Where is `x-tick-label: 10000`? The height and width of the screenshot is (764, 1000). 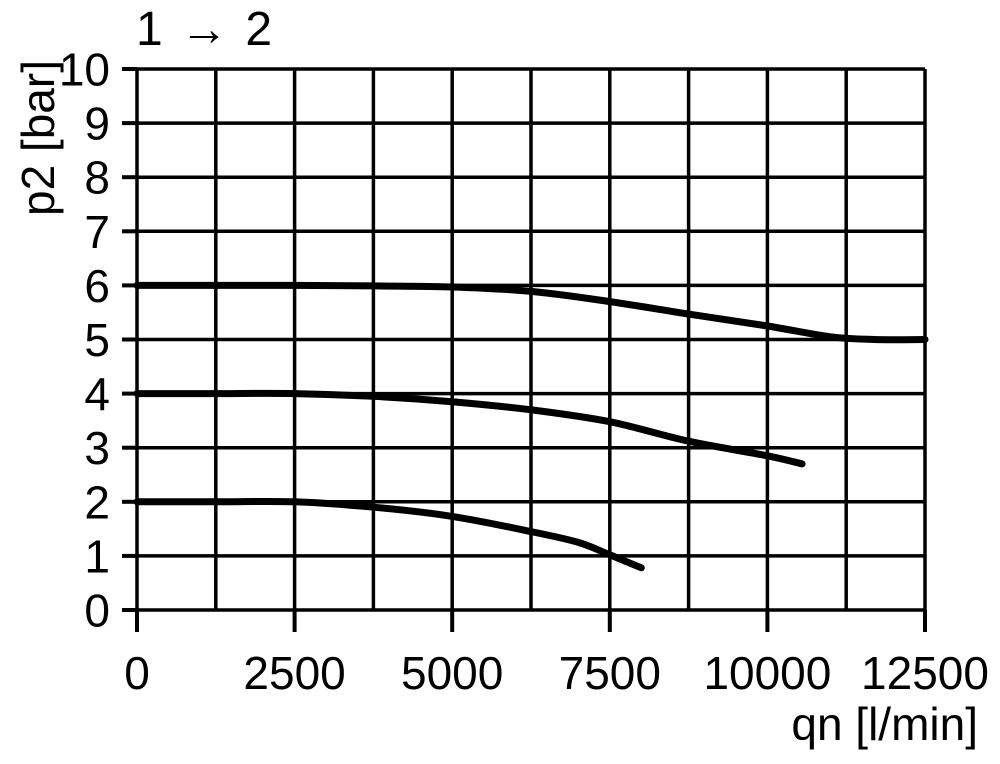
x-tick-label: 10000 is located at coordinates (767, 673).